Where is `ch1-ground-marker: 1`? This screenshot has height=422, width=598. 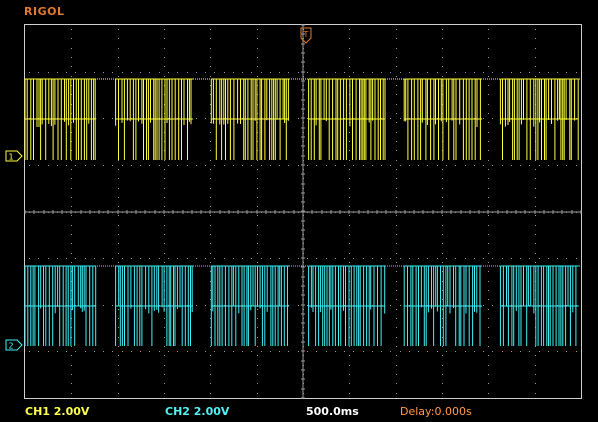 ch1-ground-marker: 1 is located at coordinates (14, 156).